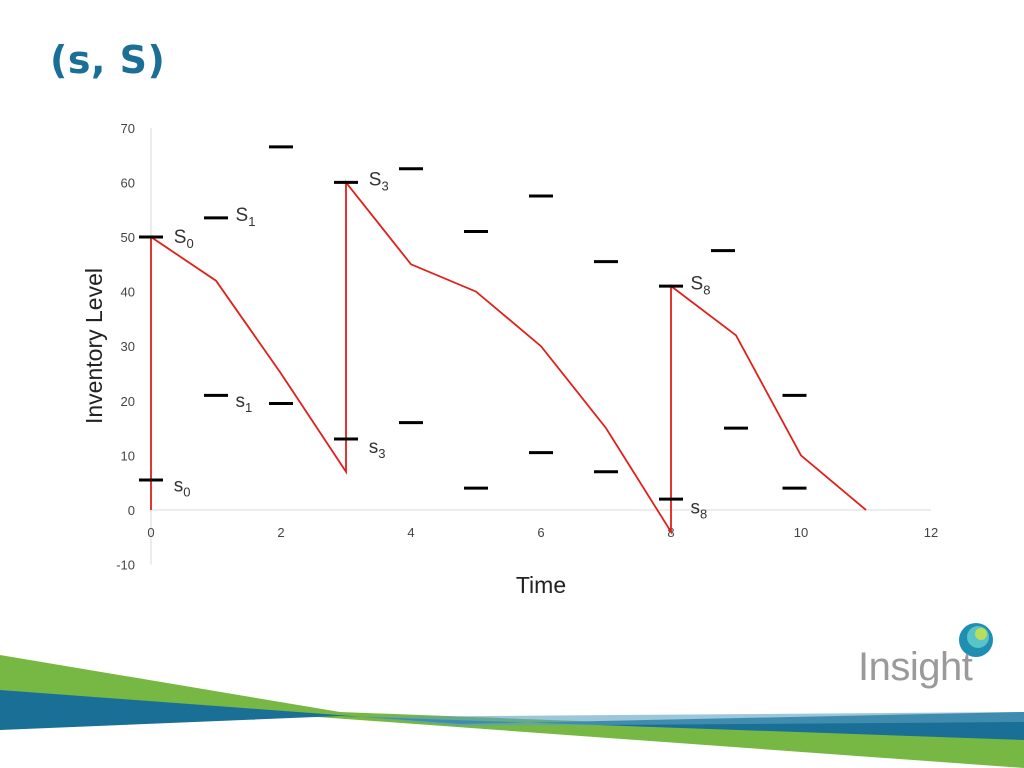 This screenshot has height=768, width=1024. Describe the element at coordinates (182, 487) in the screenshot. I see `annotation-label: s0` at that location.